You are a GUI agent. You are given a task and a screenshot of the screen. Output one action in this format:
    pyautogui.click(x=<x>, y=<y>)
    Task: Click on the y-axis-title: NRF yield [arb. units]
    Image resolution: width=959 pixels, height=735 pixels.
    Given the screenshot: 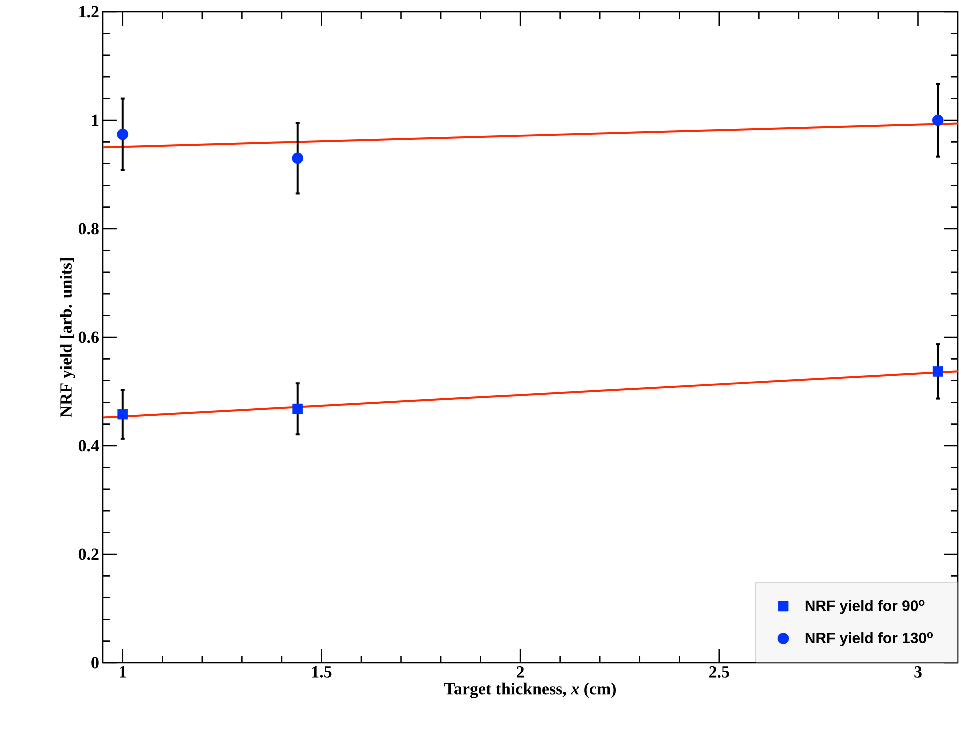 What is the action you would take?
    pyautogui.click(x=68, y=338)
    